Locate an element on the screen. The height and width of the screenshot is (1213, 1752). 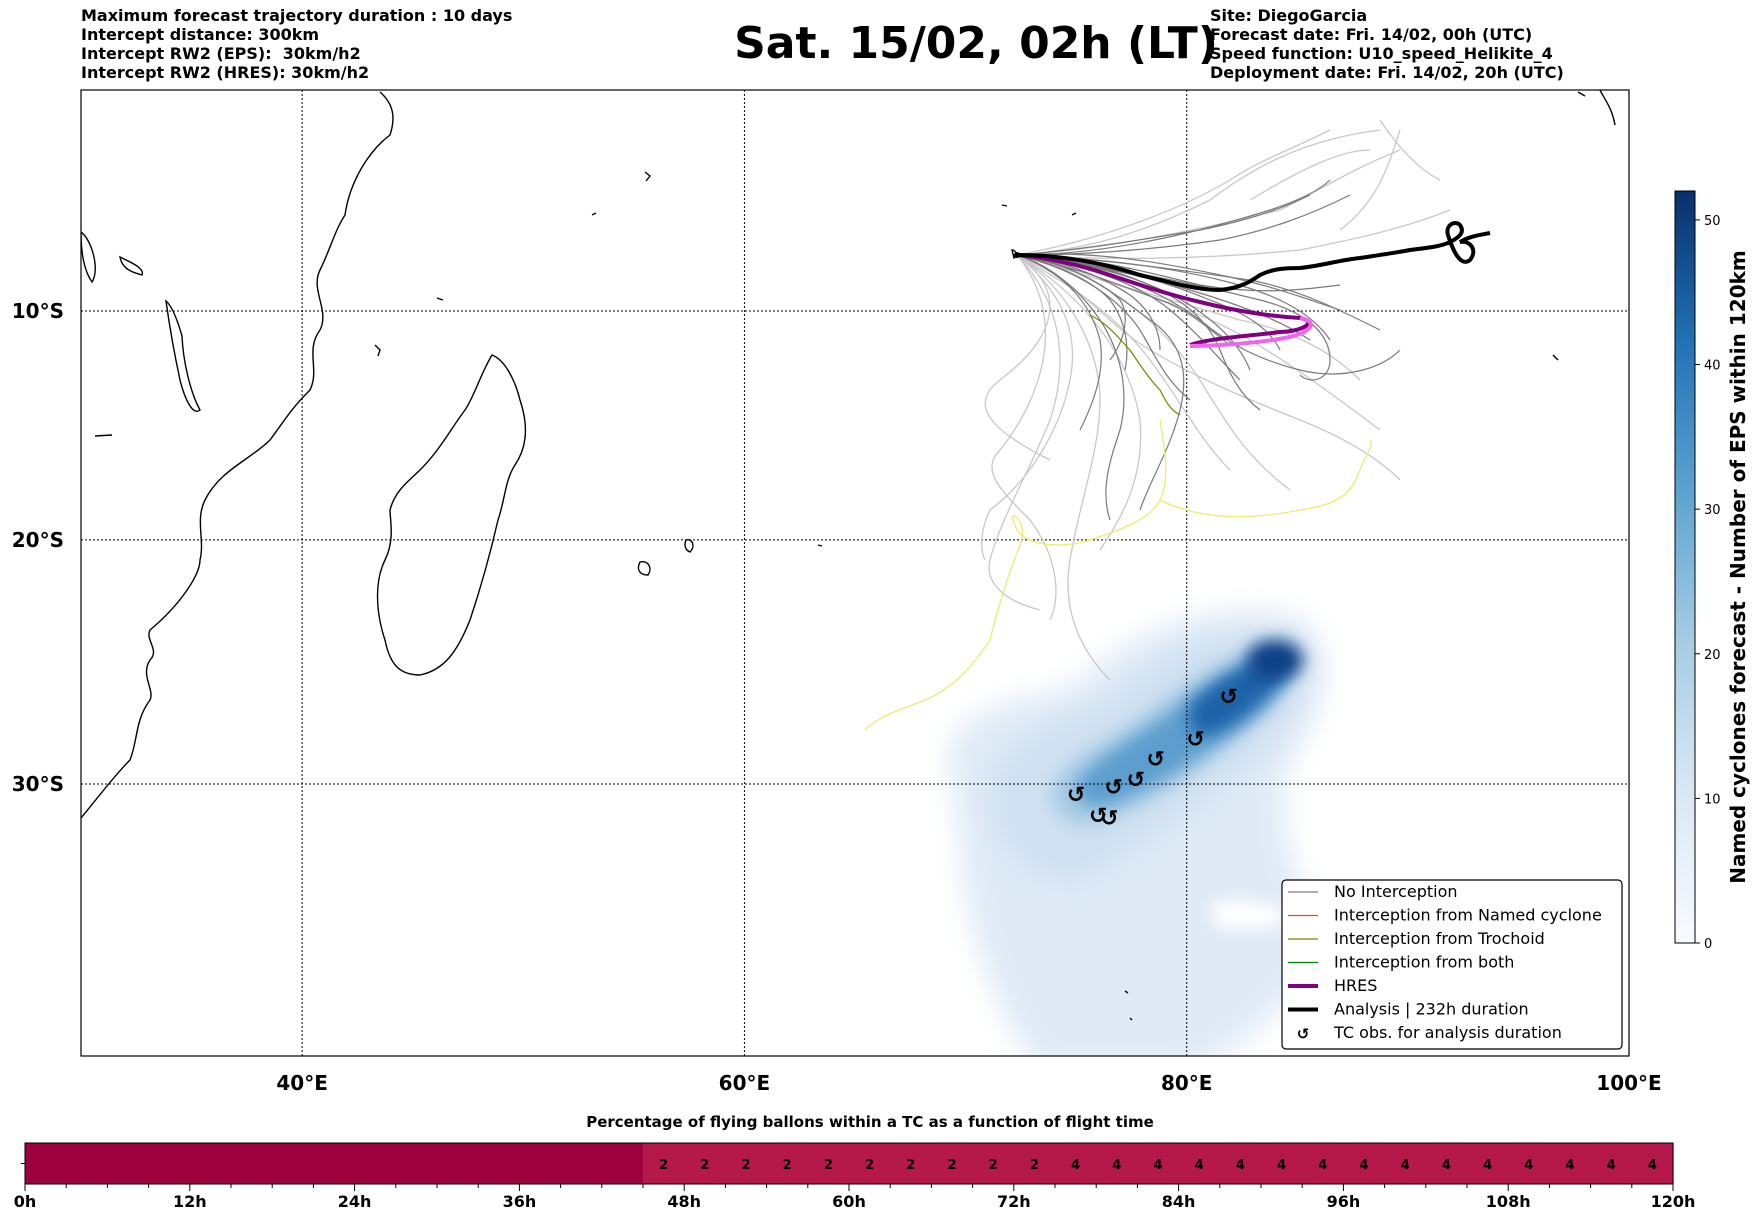
island-zanzibar is located at coordinates (88, 257).